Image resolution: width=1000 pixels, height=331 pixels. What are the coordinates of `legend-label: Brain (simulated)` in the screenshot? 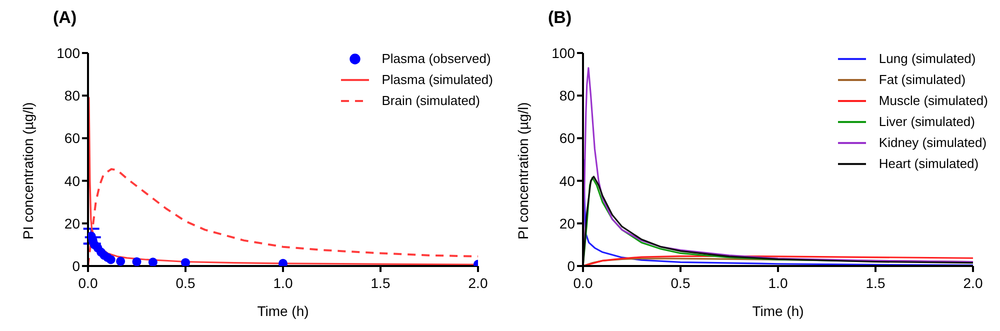 It's located at (431, 100).